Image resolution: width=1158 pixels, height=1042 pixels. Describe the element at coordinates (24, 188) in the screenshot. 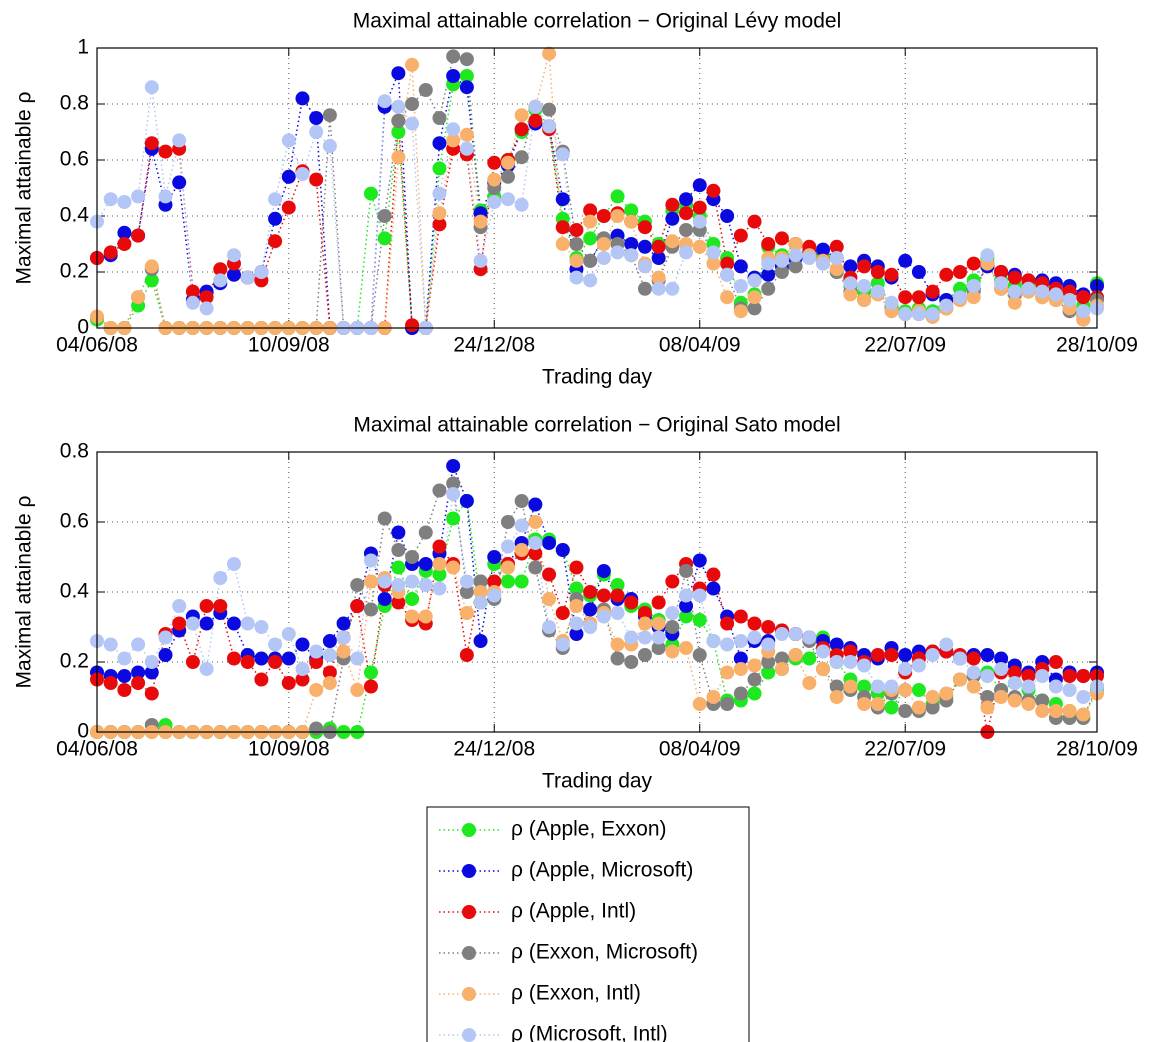

I see `y-axis-label: Maximal attainable ρ` at that location.